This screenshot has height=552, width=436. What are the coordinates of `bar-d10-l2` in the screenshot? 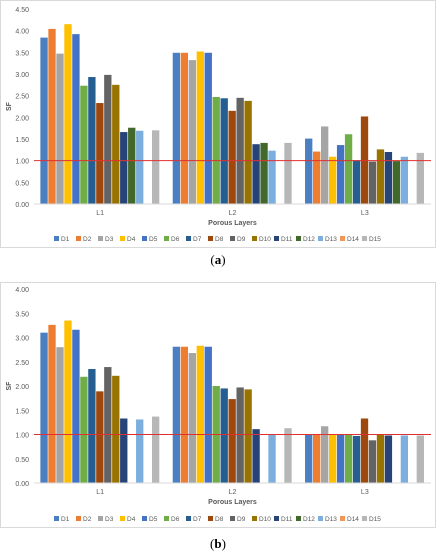 It's located at (248, 152).